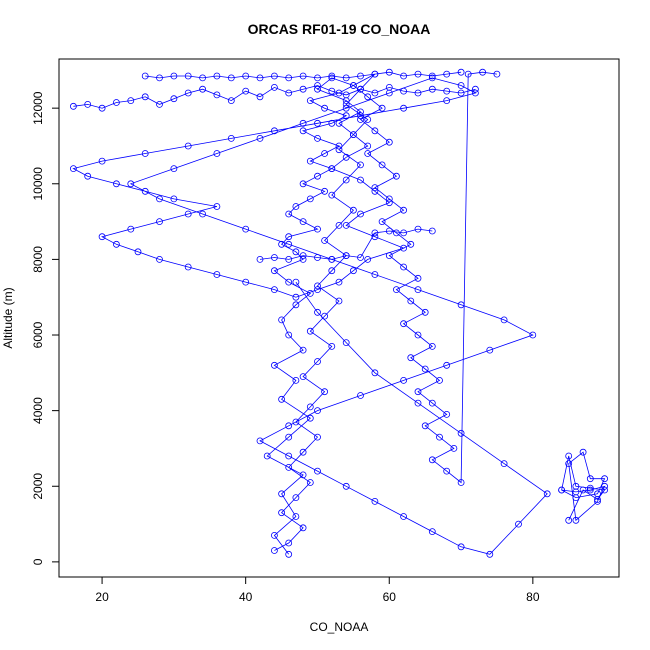  I want to click on y-tick-label: 8000, so click(38, 259).